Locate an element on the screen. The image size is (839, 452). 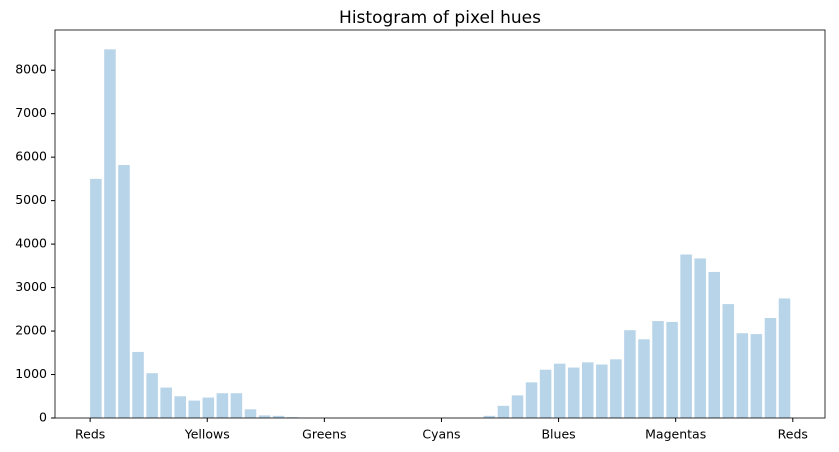
y-tick-label: 7000 is located at coordinates (31, 112).